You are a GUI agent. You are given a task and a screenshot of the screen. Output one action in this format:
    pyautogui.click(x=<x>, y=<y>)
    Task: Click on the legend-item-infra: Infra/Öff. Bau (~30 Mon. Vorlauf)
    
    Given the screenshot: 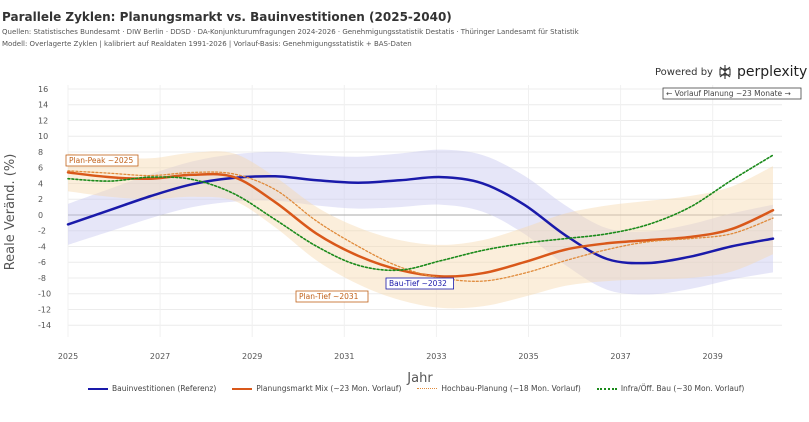 What is the action you would take?
    pyautogui.click(x=670, y=388)
    